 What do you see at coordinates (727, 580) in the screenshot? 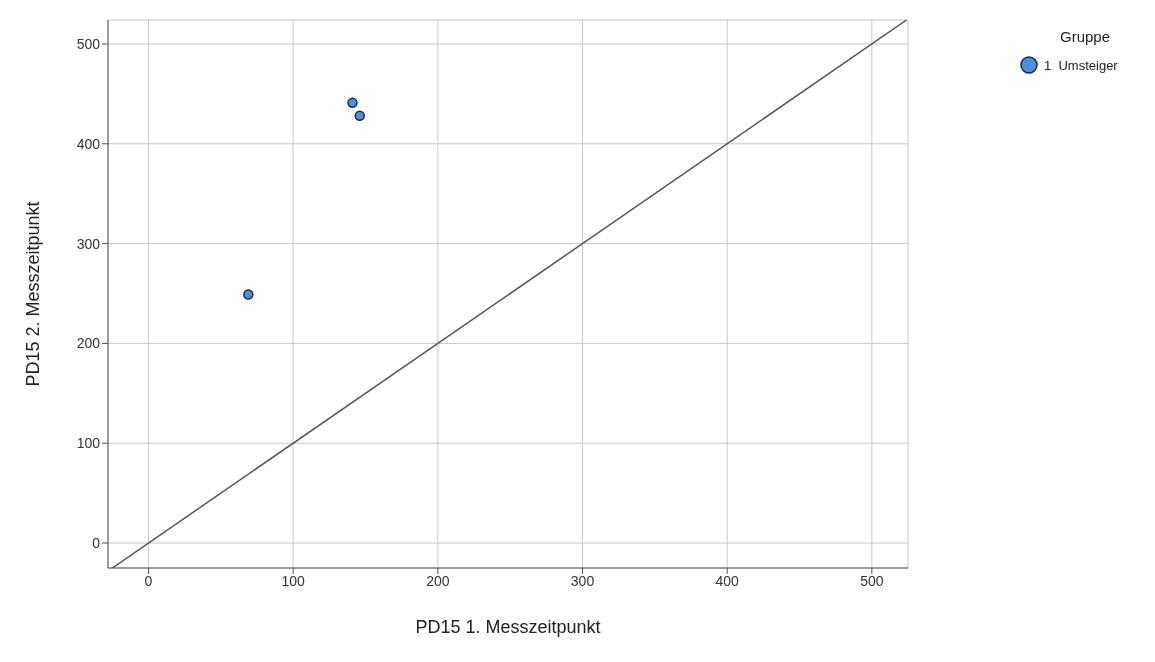
I see `x-tick-label: 400` at bounding box center [727, 580].